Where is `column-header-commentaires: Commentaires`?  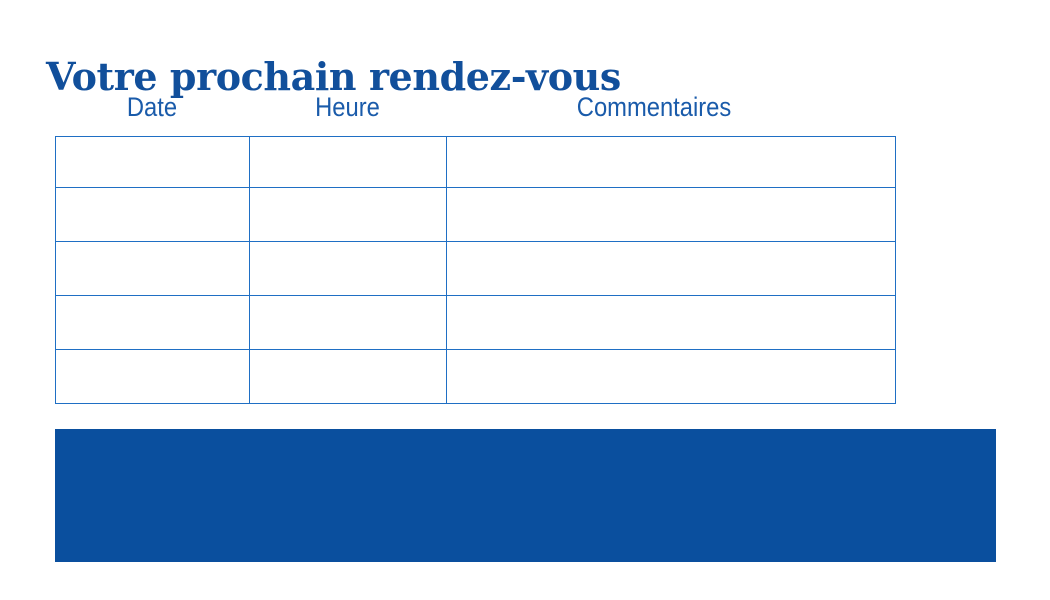
column-header-commentaires: Commentaires is located at coordinates (654, 107).